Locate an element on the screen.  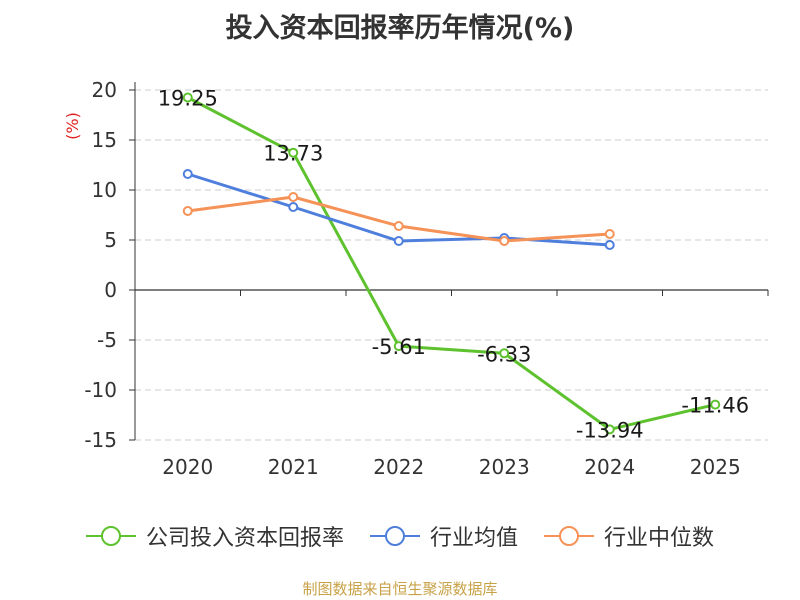
y-tick-label: 15 is located at coordinates (104, 140).